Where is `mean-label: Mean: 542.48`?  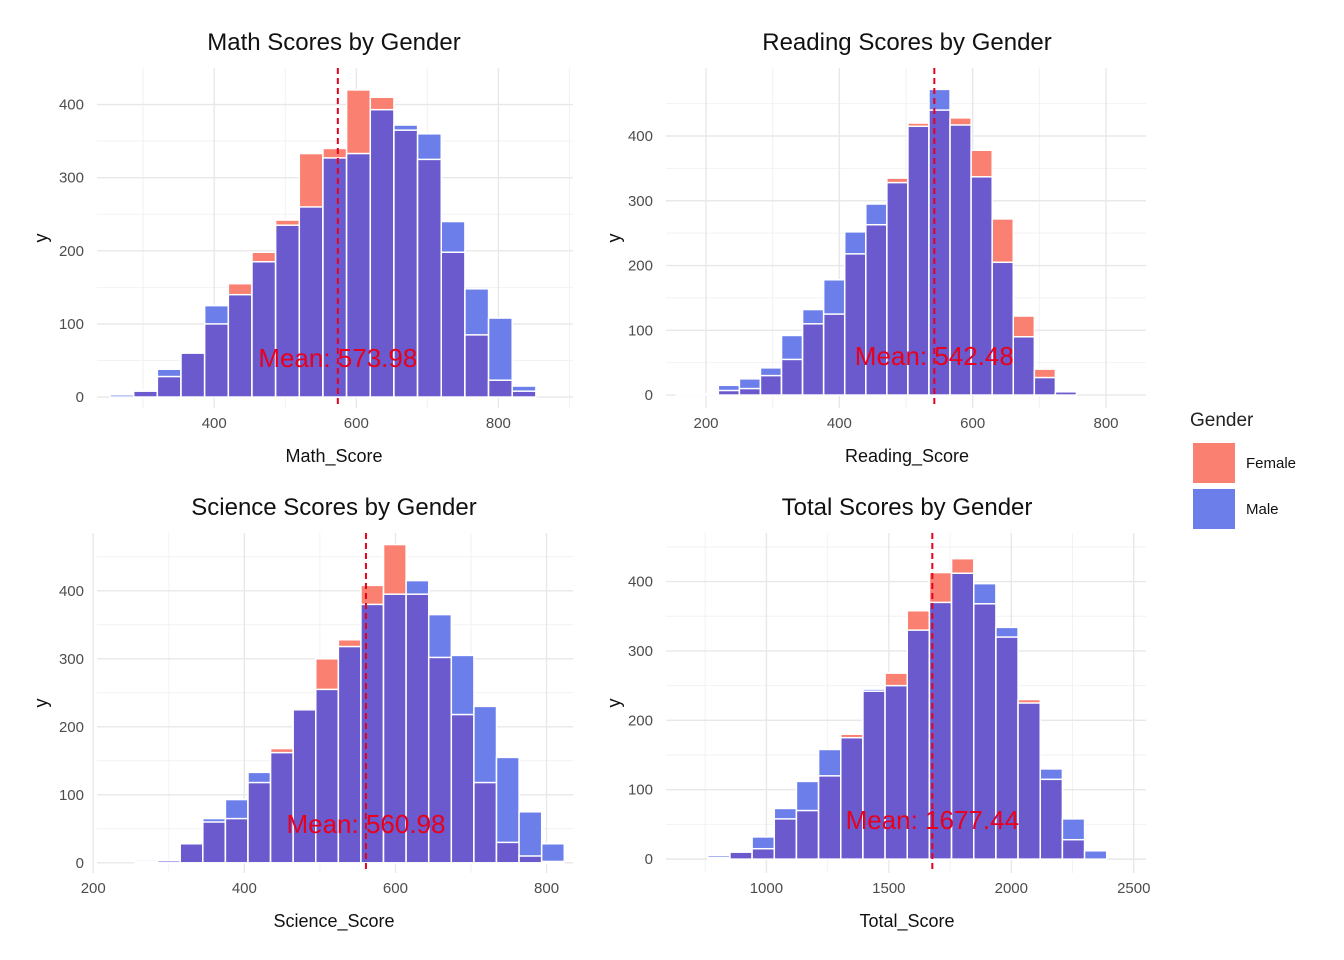 mean-label: Mean: 542.48 is located at coordinates (934, 356).